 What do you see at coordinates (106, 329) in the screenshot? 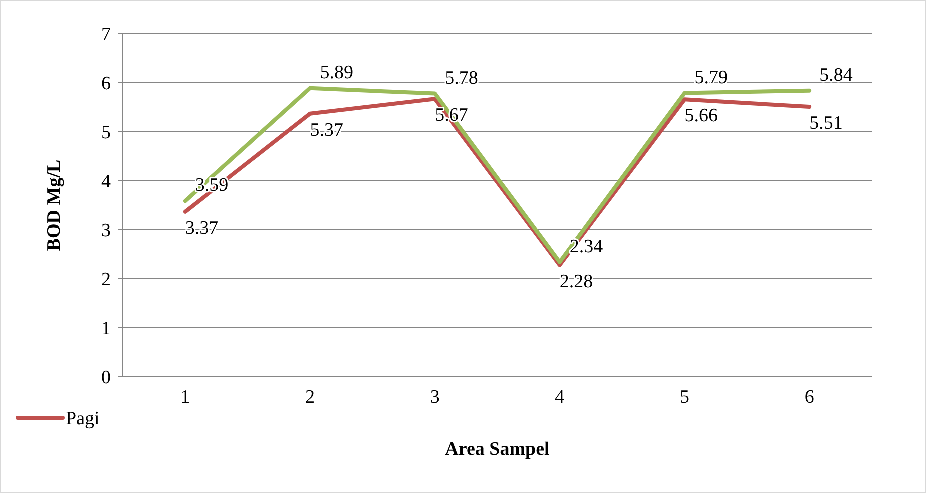
I see `y-tick-label: 1` at bounding box center [106, 329].